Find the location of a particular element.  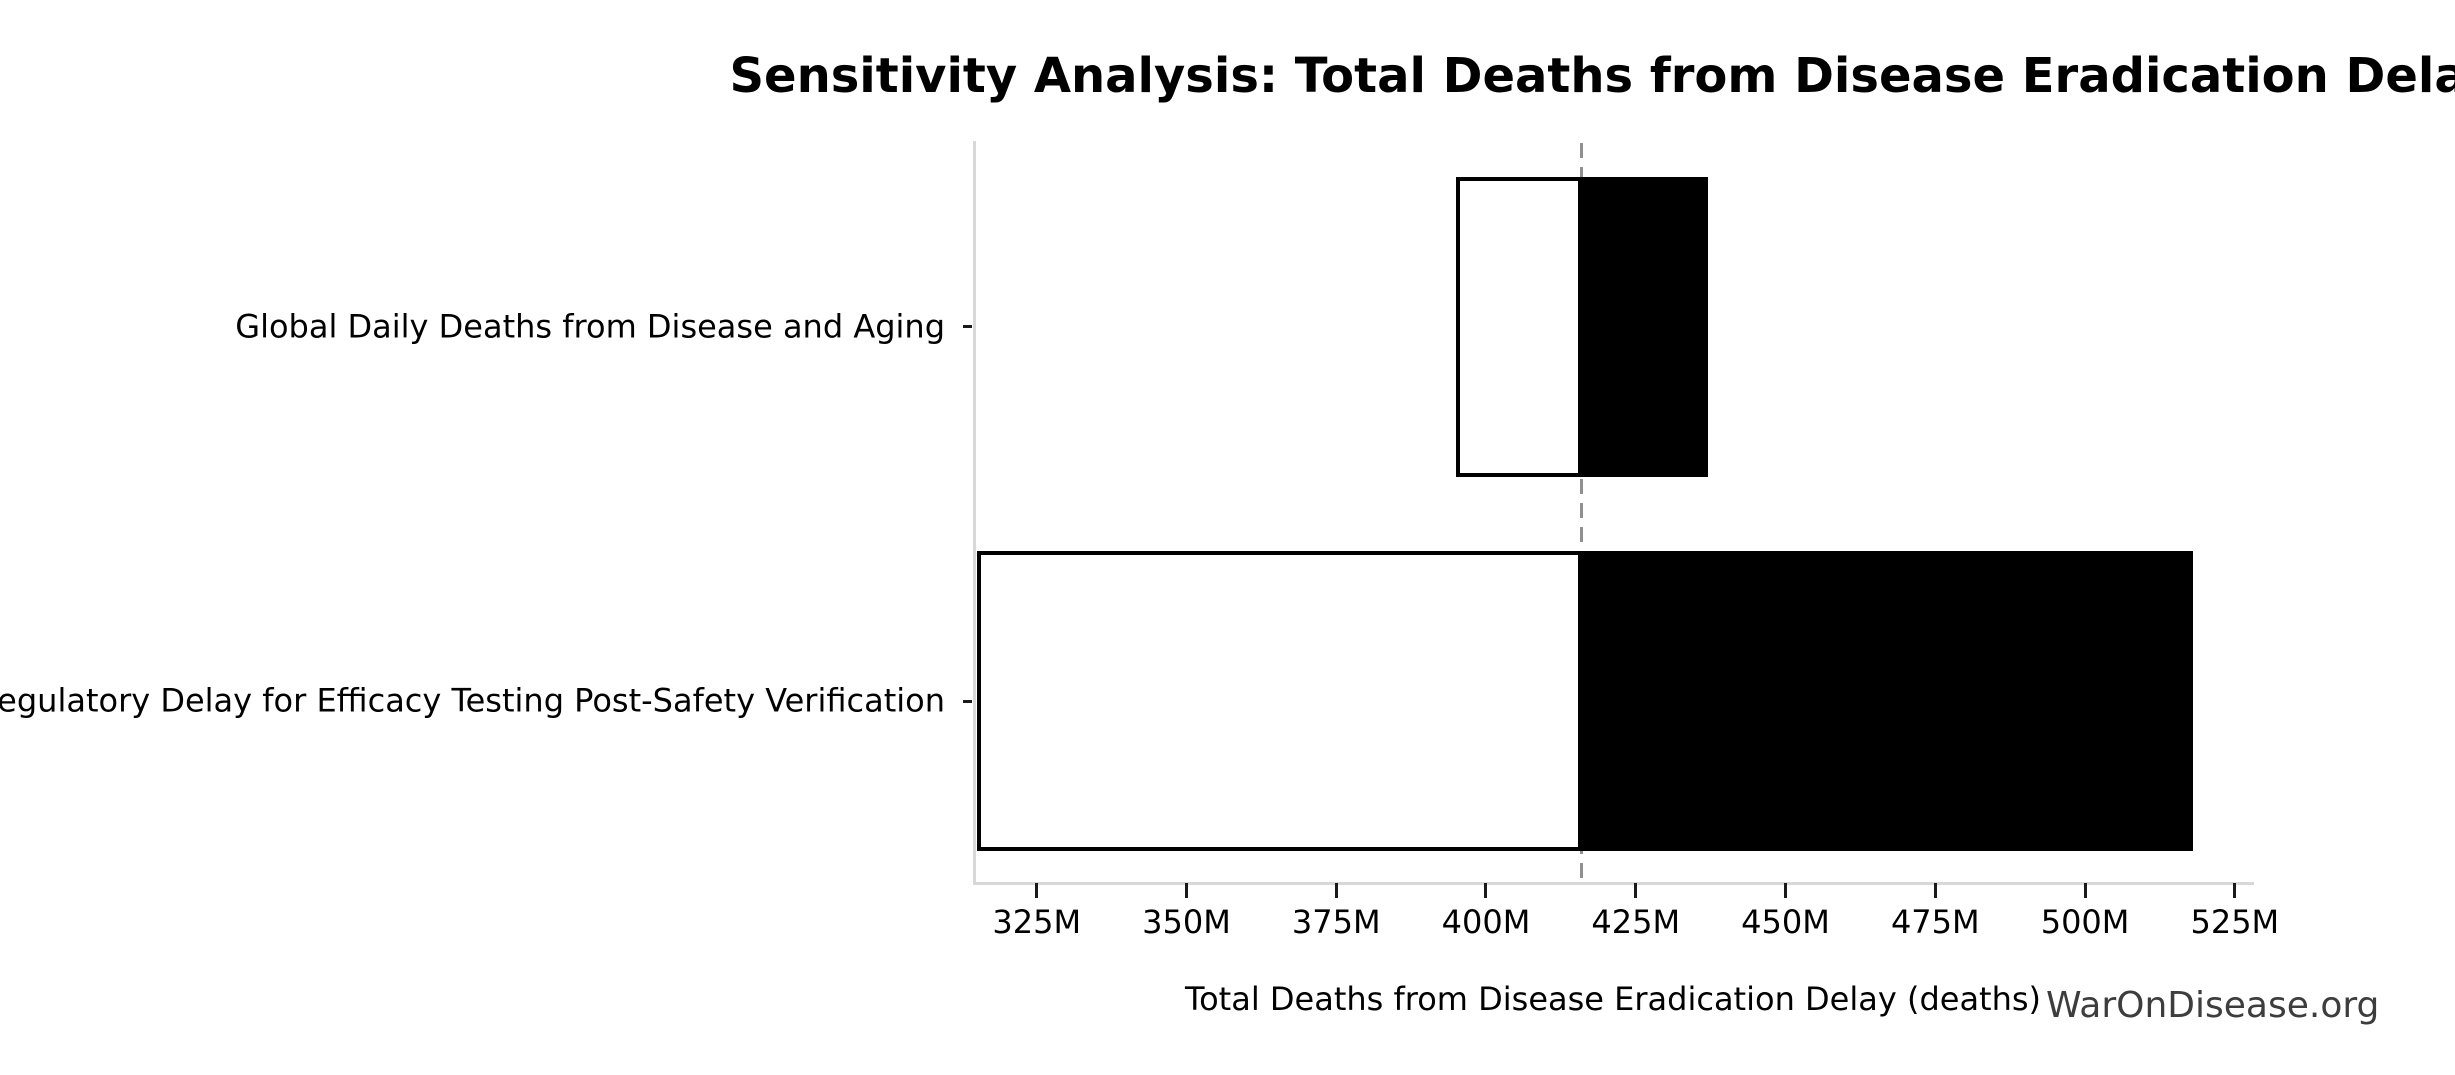

x-tick-label: 425M is located at coordinates (1636, 922).